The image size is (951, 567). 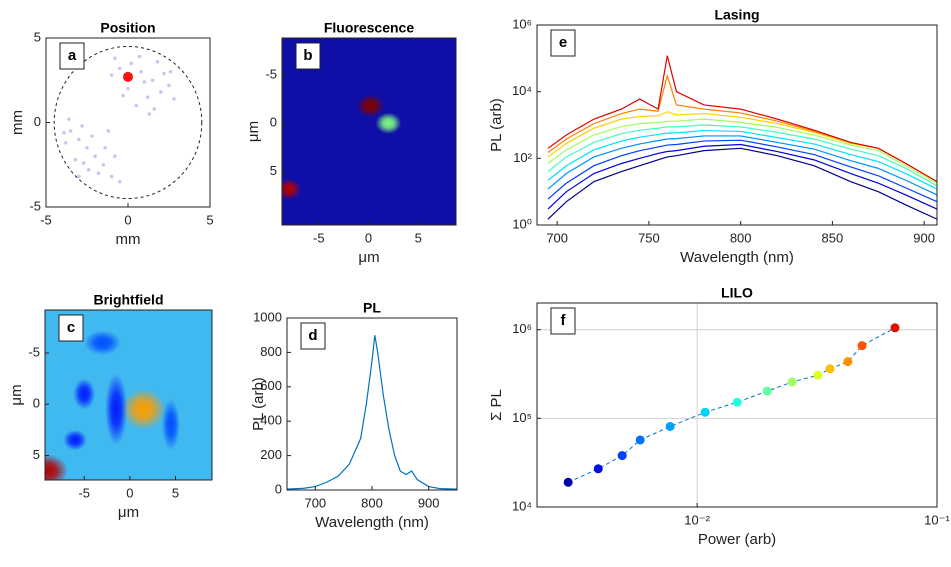 What do you see at coordinates (46, 219) in the screenshot?
I see `x-tick-label: -5` at bounding box center [46, 219].